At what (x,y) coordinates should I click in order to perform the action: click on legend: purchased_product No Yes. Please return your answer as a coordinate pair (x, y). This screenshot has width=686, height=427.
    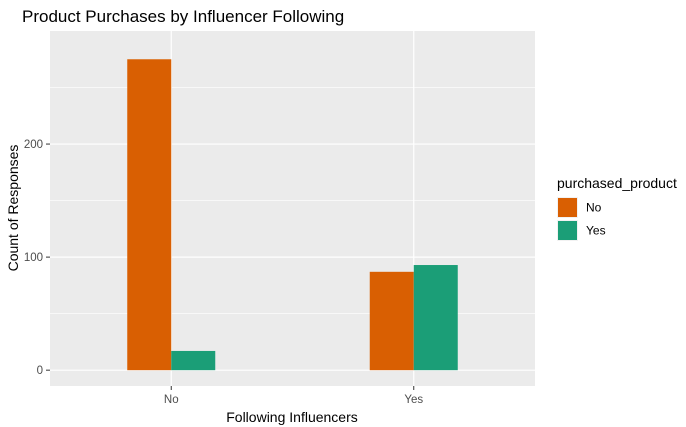
    Looking at the image, I should click on (617, 208).